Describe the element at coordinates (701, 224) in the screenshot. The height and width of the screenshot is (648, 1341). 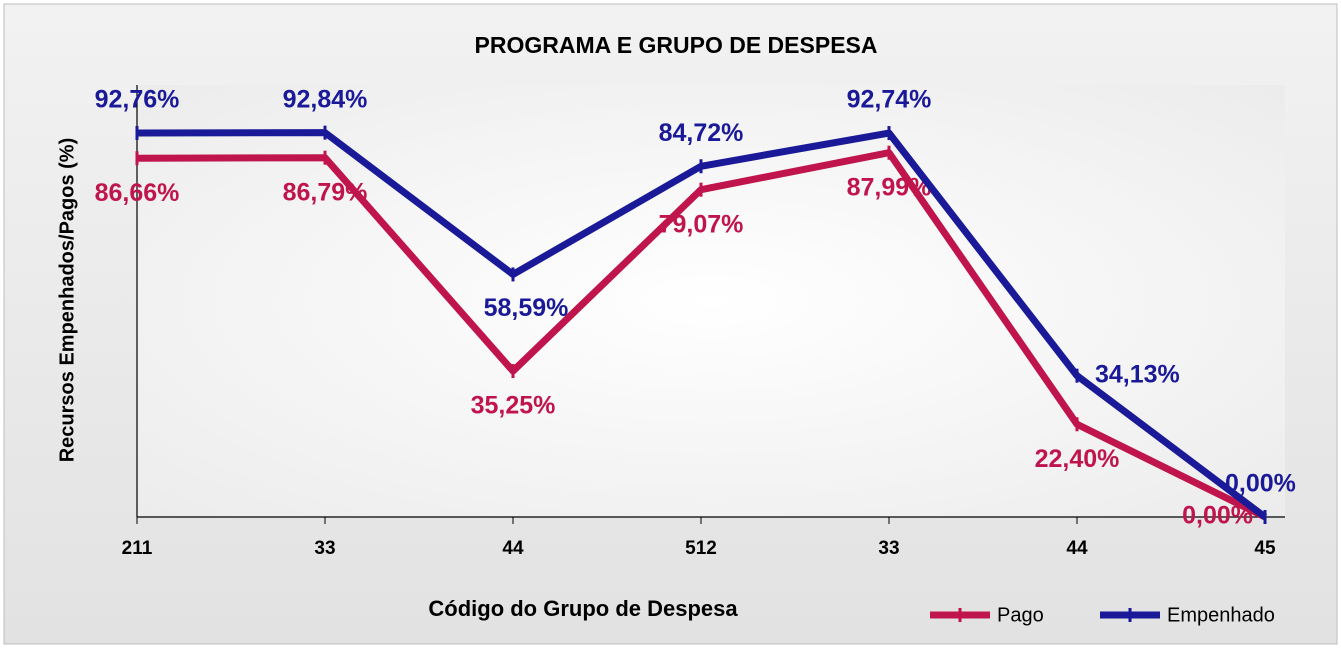
I see `data-label: 79,07%` at that location.